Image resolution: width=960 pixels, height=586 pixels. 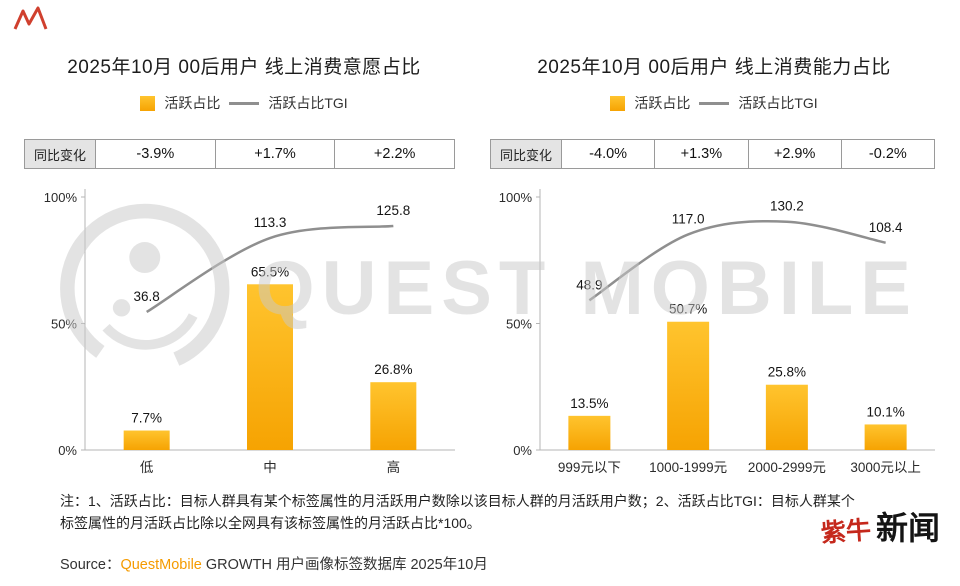 I want to click on source-prefix: Source：, so click(x=90, y=565).